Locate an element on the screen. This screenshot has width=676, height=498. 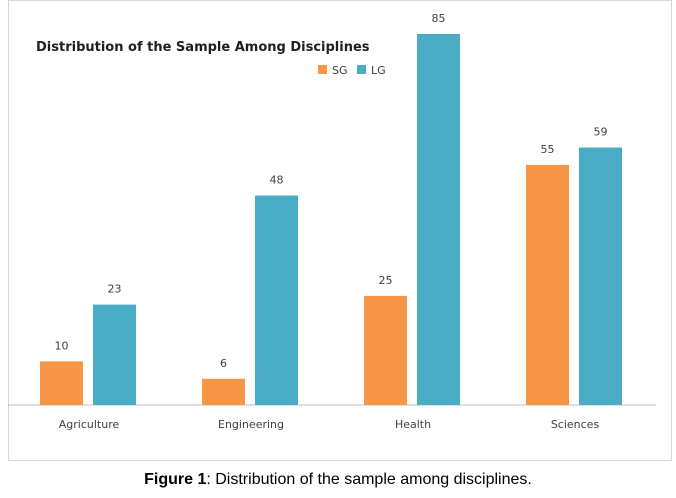
legend-swatch-lg is located at coordinates (361, 69).